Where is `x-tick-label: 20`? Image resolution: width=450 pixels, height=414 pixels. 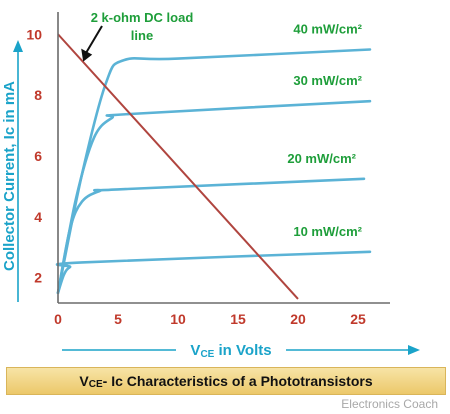
x-tick-label: 20 is located at coordinates (298, 319).